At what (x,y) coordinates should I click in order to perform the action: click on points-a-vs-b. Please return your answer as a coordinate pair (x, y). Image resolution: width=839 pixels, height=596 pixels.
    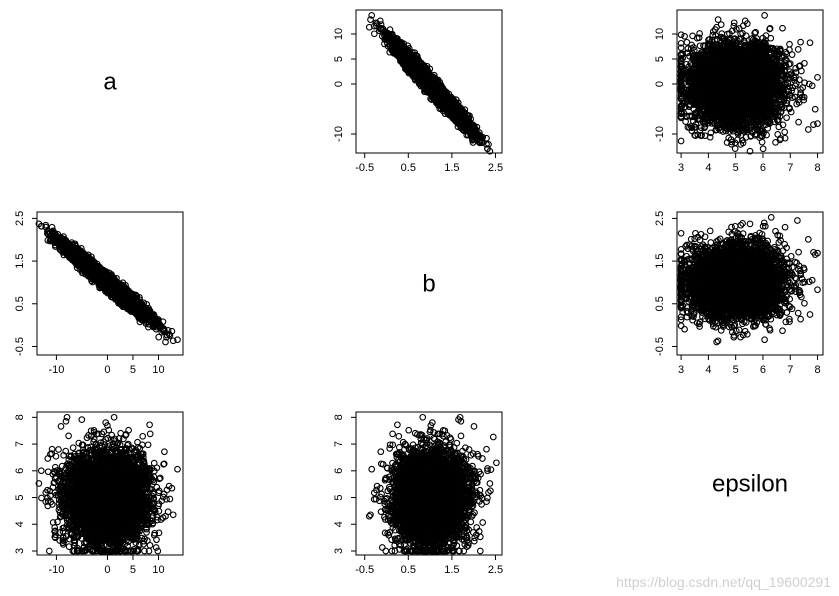
    Looking at the image, I should click on (429, 83).